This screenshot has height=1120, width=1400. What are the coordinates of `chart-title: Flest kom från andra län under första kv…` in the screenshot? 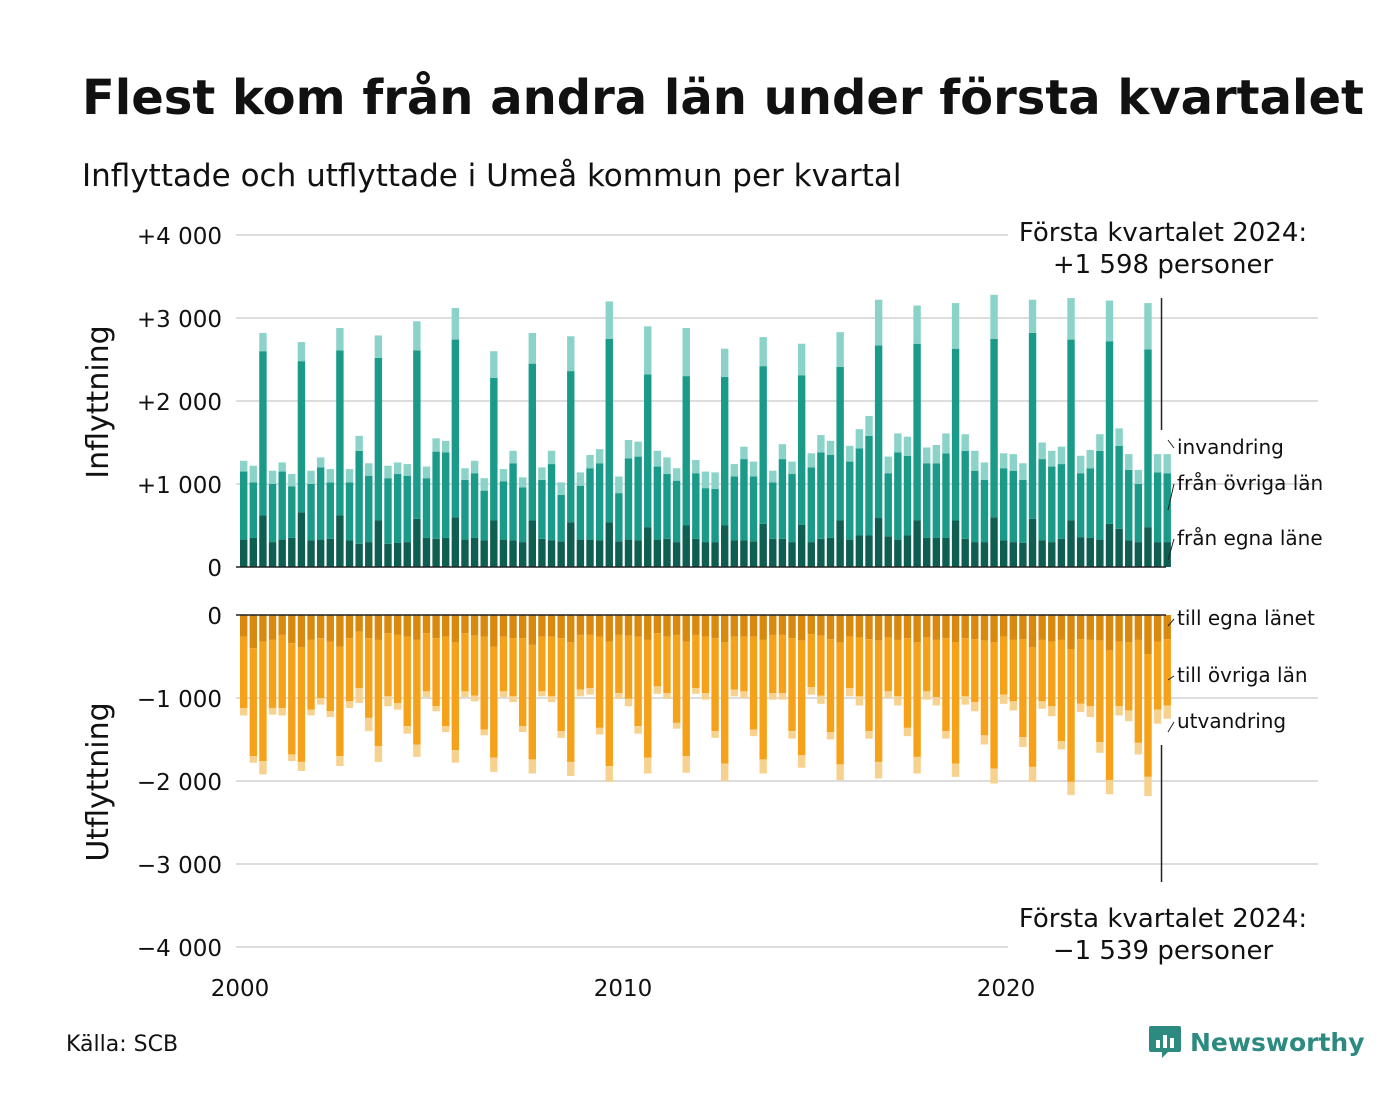 It's located at (723, 98).